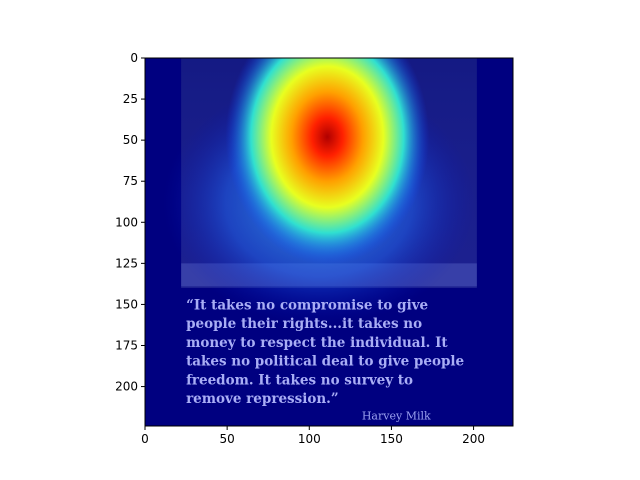 The image size is (640, 480). What do you see at coordinates (327, 161) in the screenshot?
I see `heat-peak-region` at bounding box center [327, 161].